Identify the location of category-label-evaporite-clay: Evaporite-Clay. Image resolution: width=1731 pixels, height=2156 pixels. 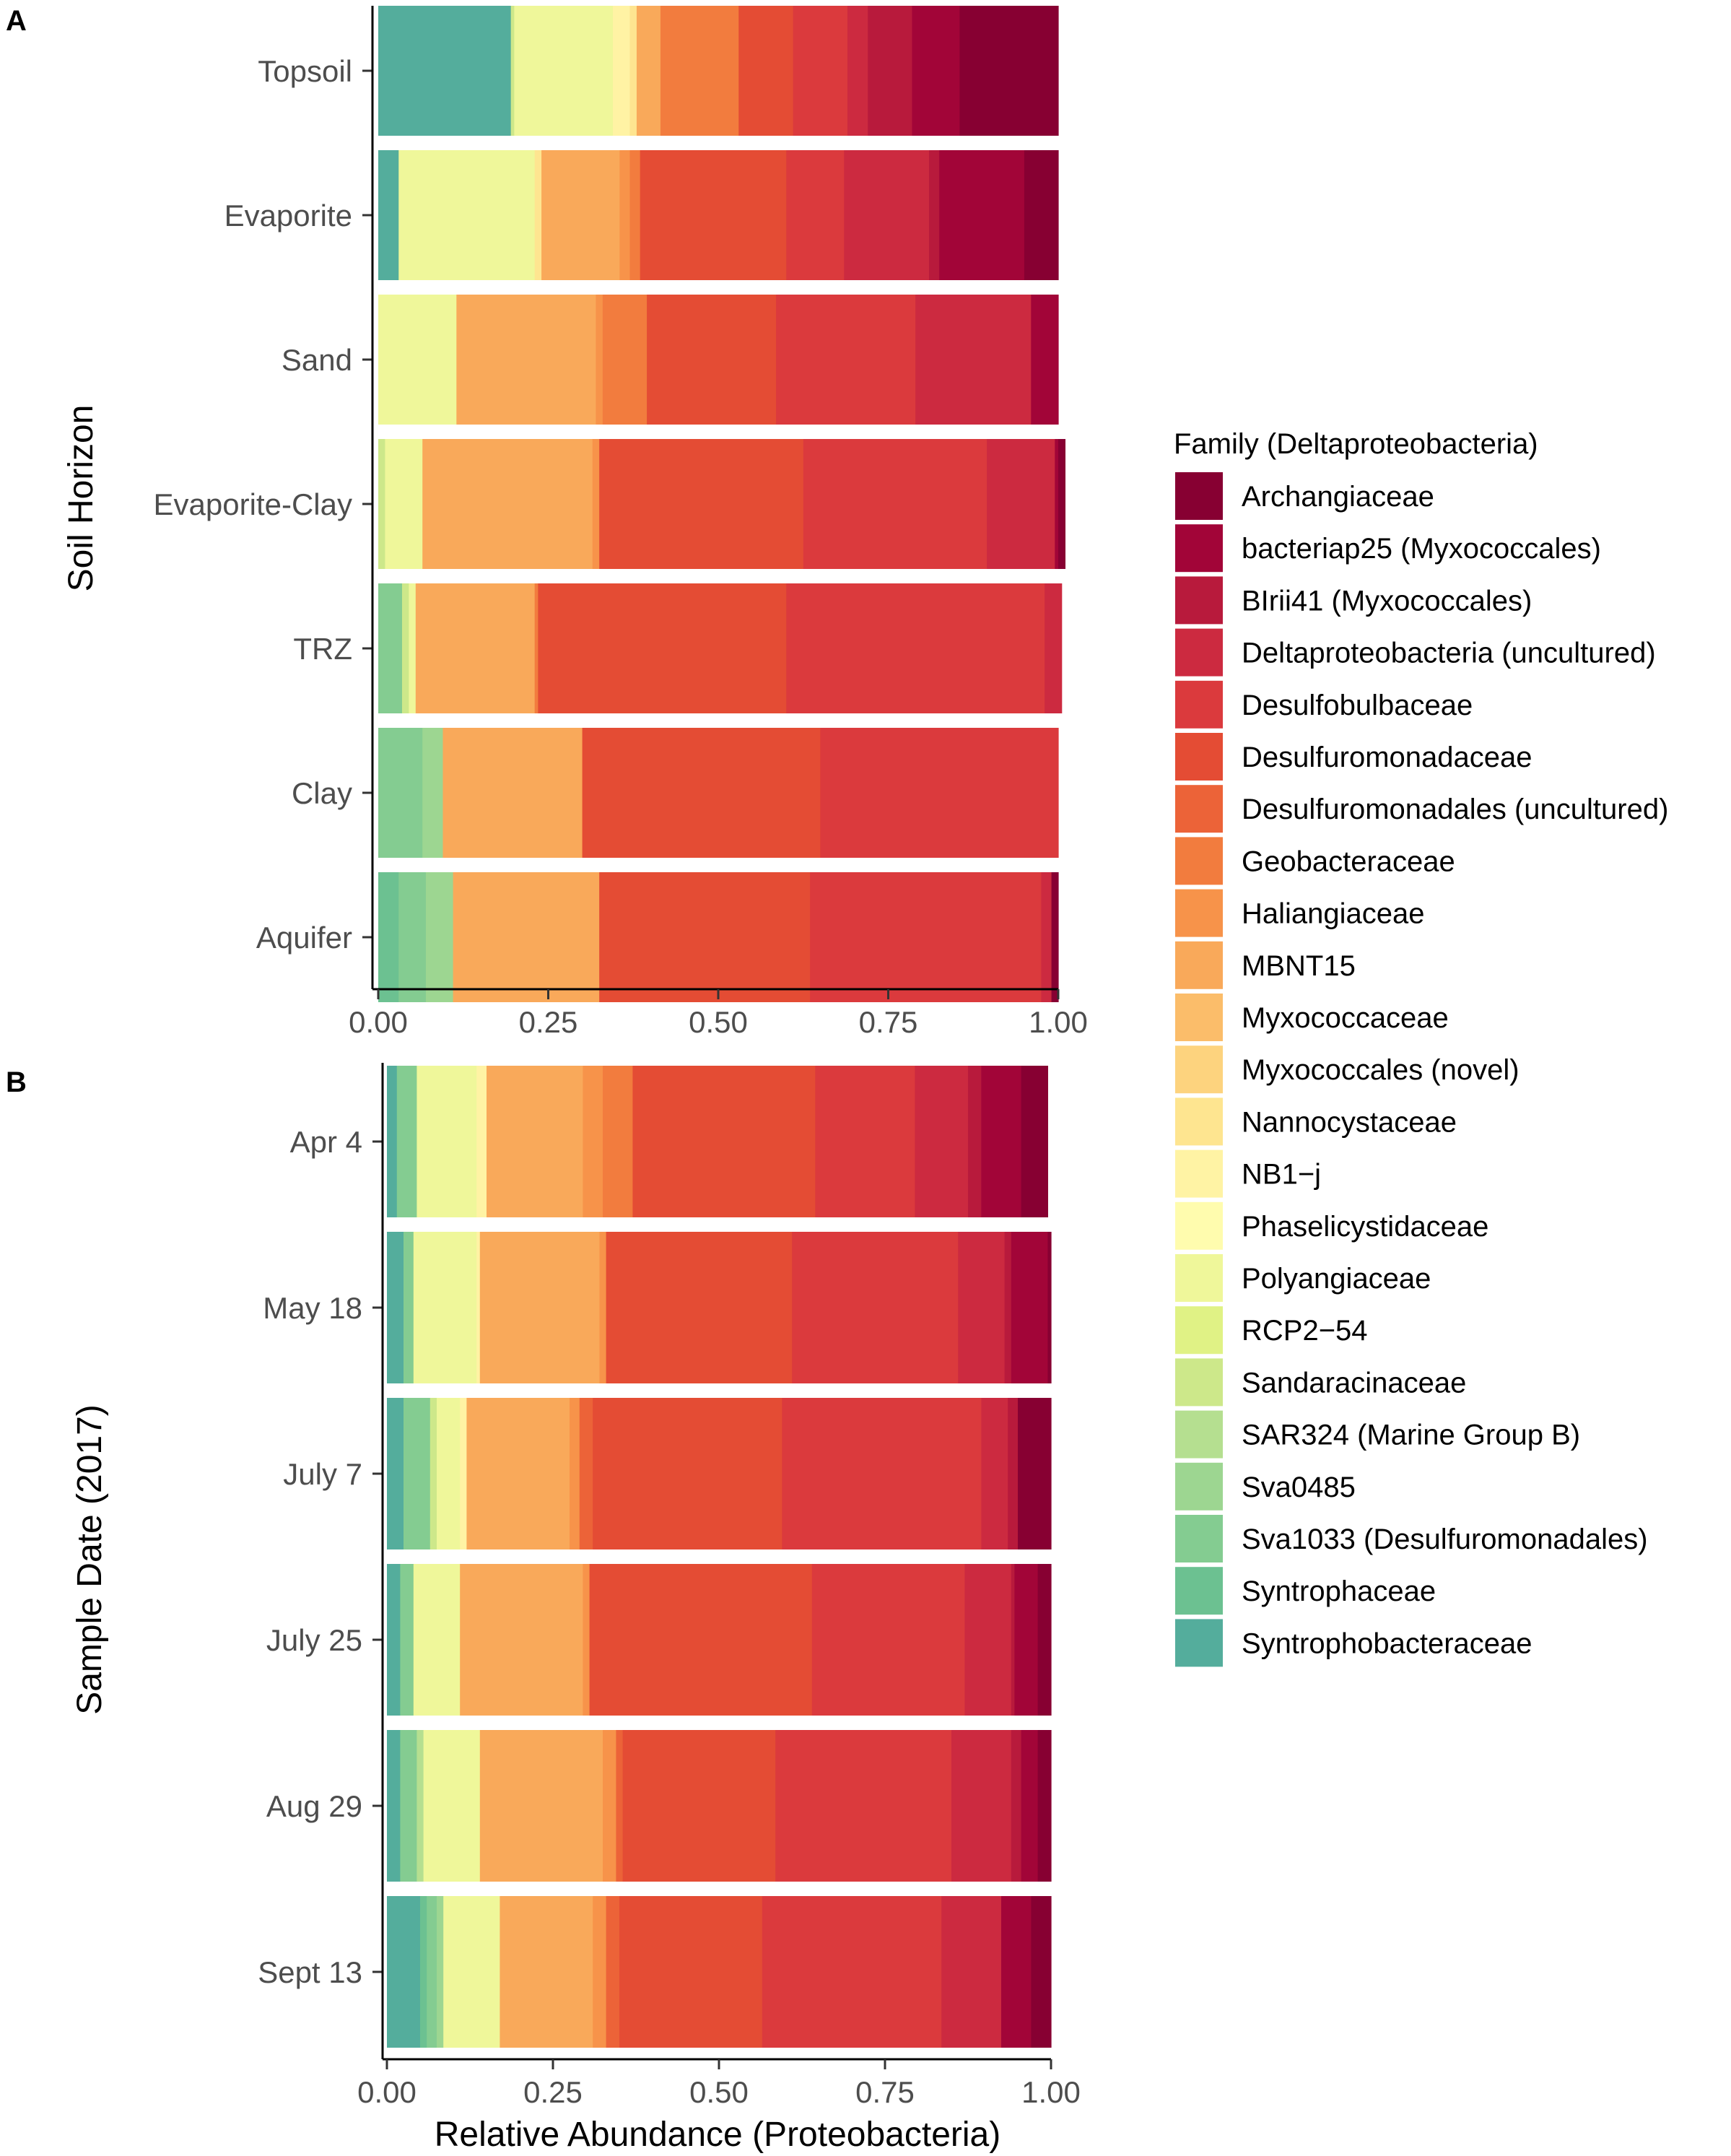
(253, 504).